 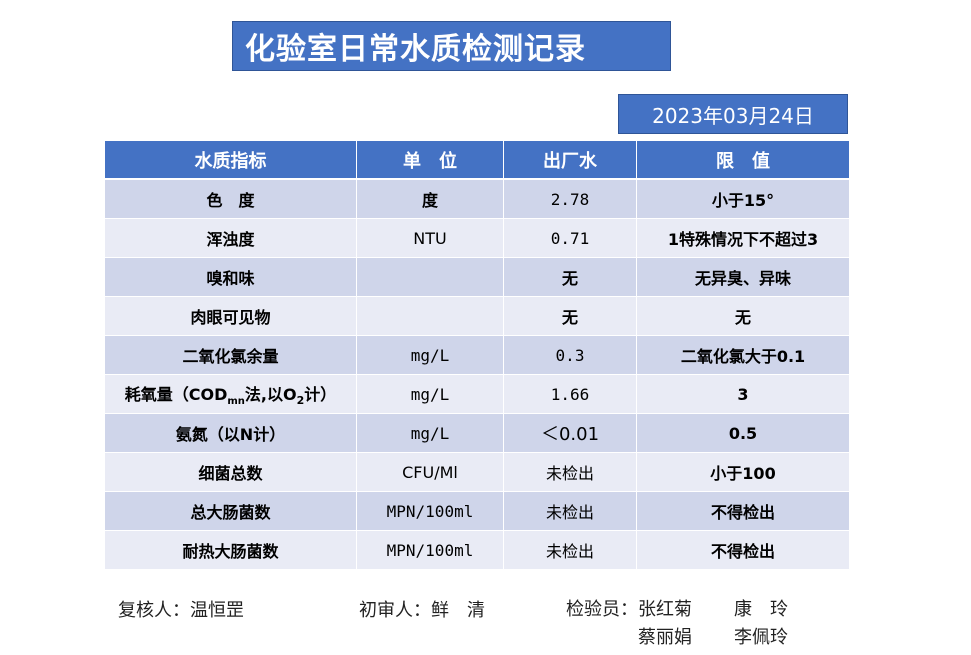 I want to click on cod-subscript-2: 2, so click(x=300, y=401).